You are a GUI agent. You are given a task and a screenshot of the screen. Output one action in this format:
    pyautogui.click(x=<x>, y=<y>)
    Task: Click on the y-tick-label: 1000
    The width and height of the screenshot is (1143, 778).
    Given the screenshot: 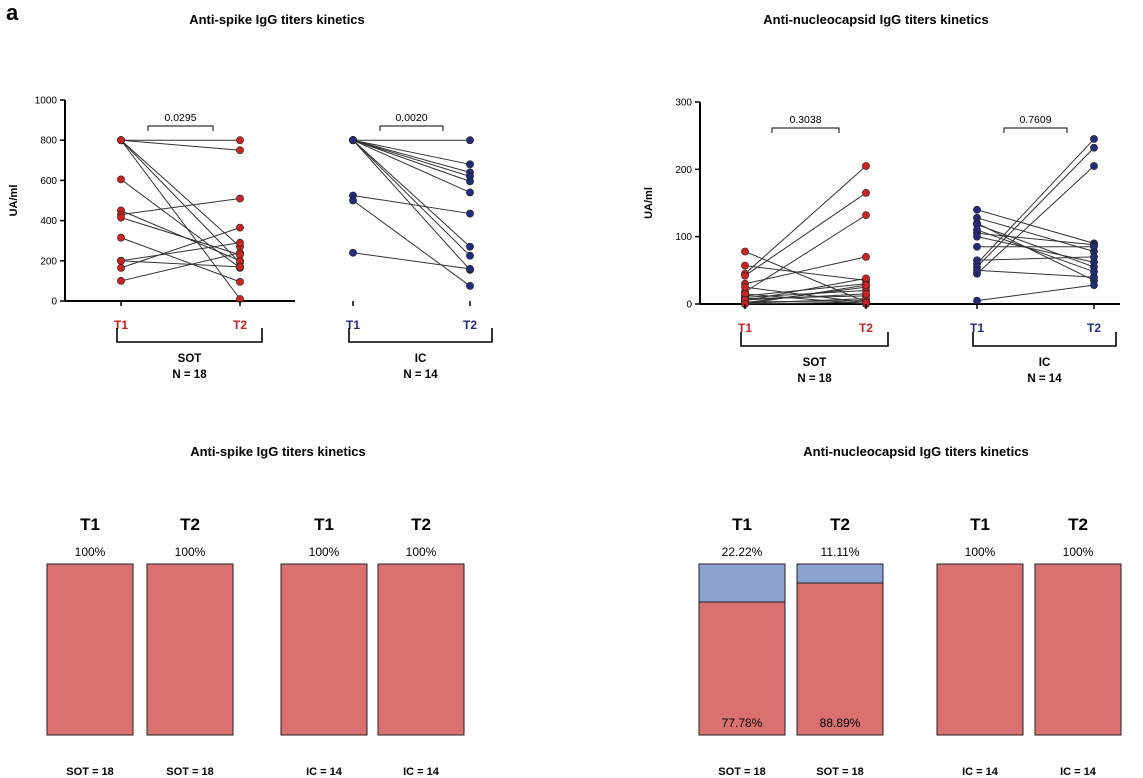 What is the action you would take?
    pyautogui.click(x=46, y=101)
    